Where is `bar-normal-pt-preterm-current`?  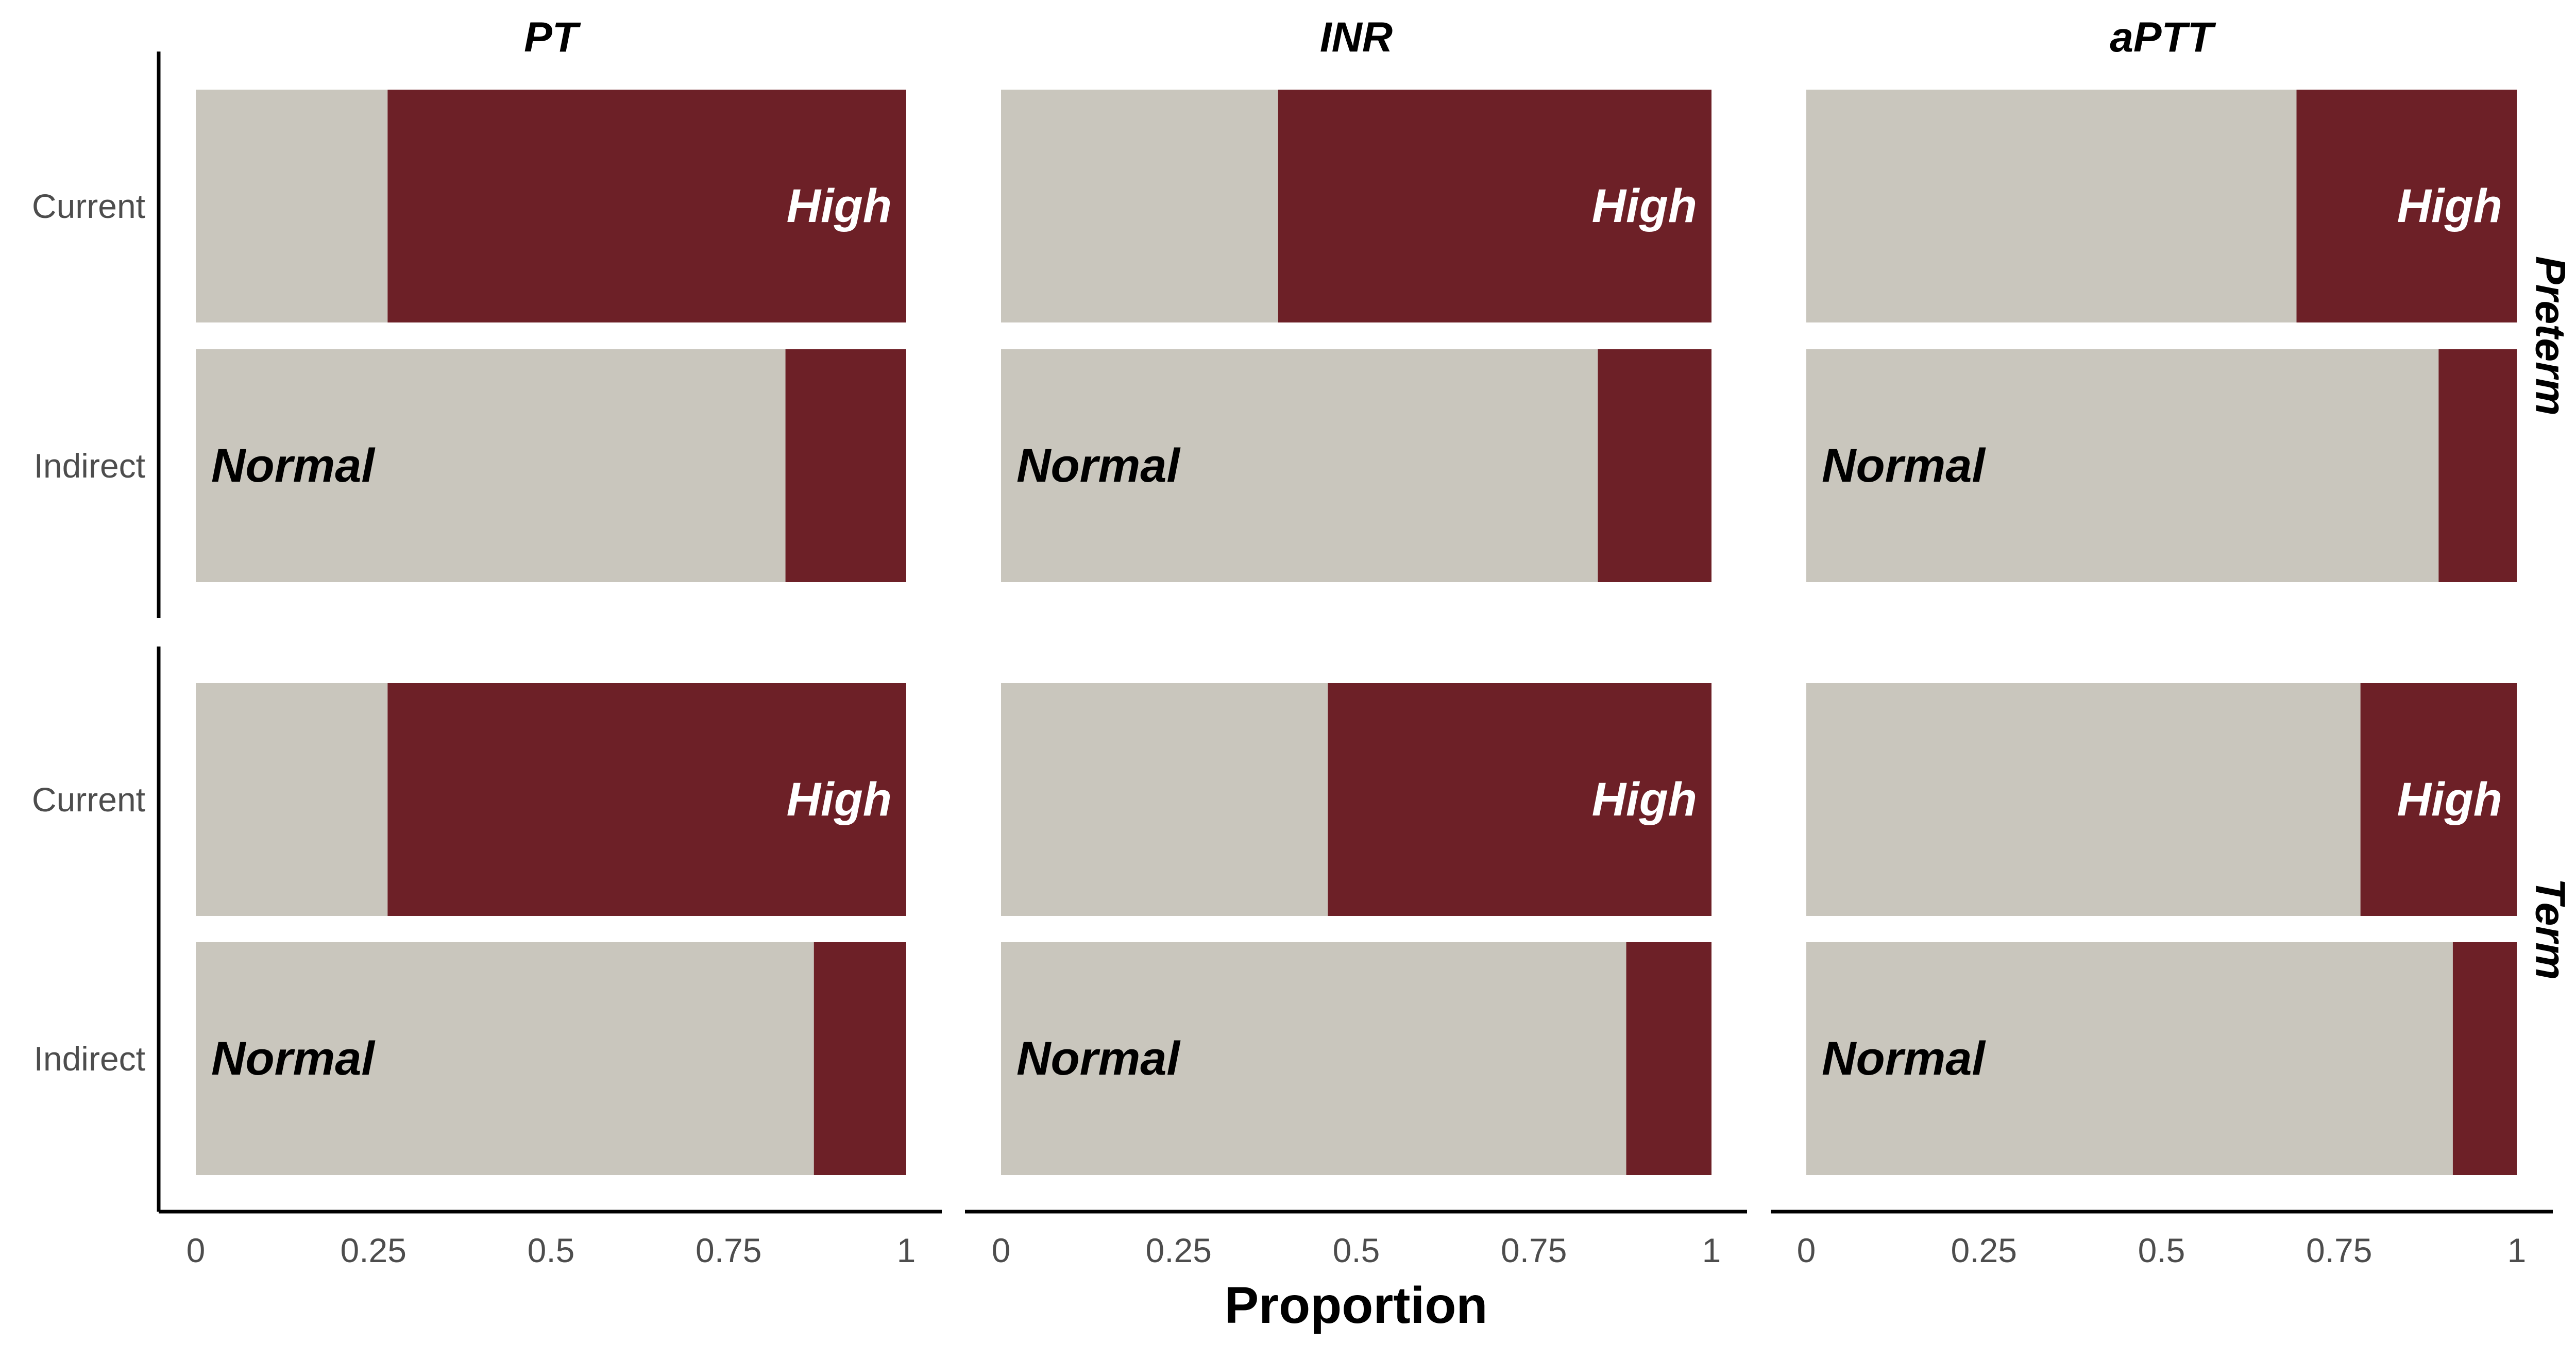 bar-normal-pt-preterm-current is located at coordinates (292, 206).